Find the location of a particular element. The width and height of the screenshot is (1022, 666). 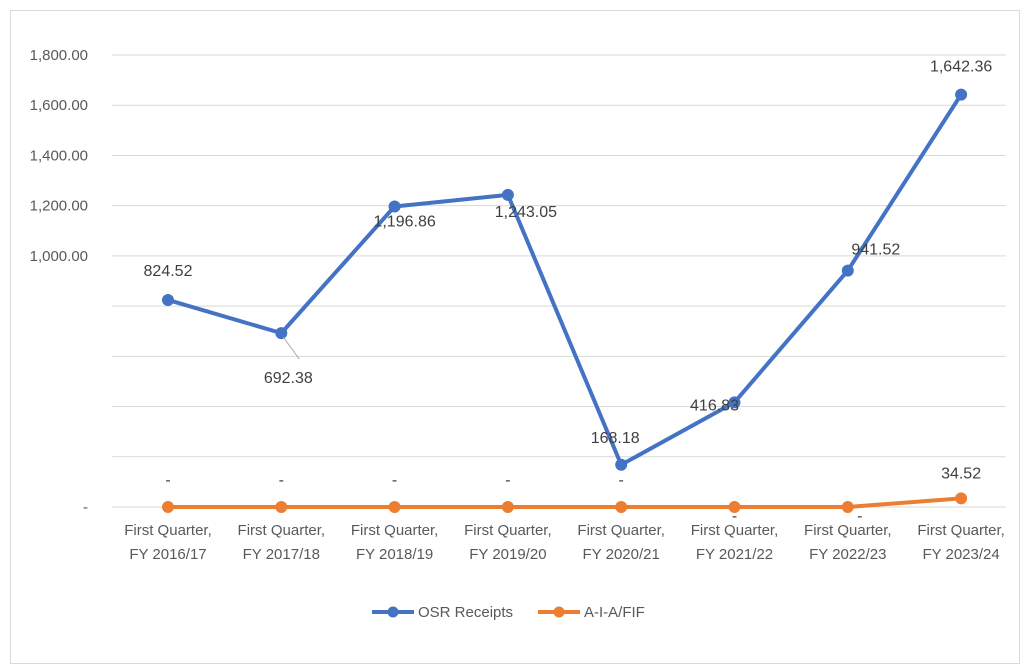

data-label: 1,642.36 is located at coordinates (961, 67).